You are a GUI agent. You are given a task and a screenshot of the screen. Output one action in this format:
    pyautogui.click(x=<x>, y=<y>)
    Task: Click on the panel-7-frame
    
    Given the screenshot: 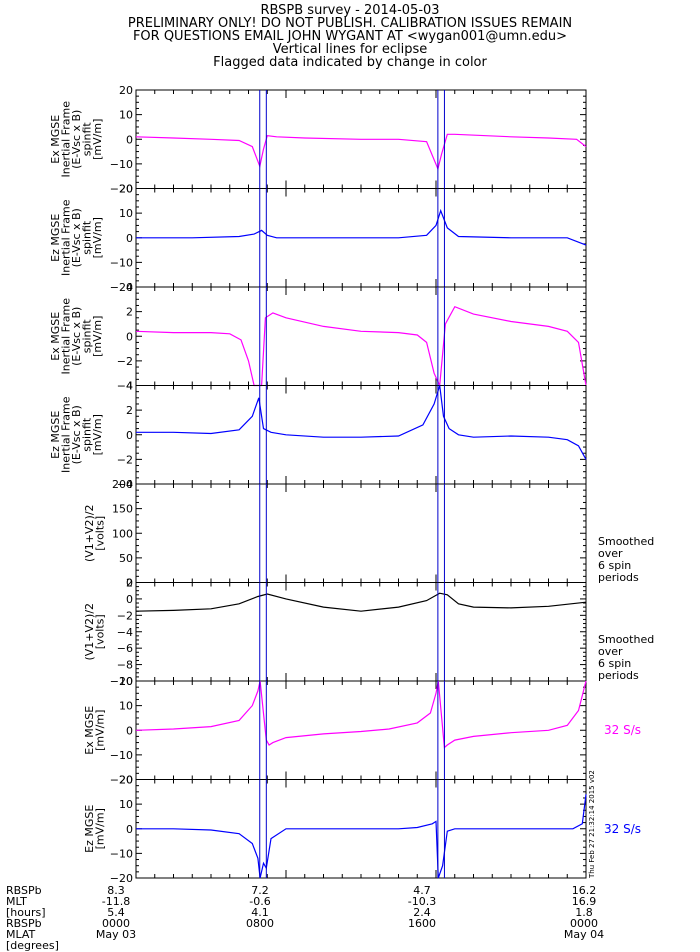 What is the action you would take?
    pyautogui.click(x=361, y=730)
    